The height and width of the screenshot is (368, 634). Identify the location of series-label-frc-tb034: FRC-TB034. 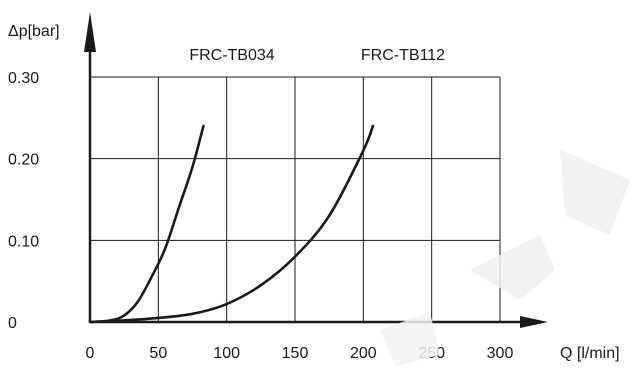
(231, 55).